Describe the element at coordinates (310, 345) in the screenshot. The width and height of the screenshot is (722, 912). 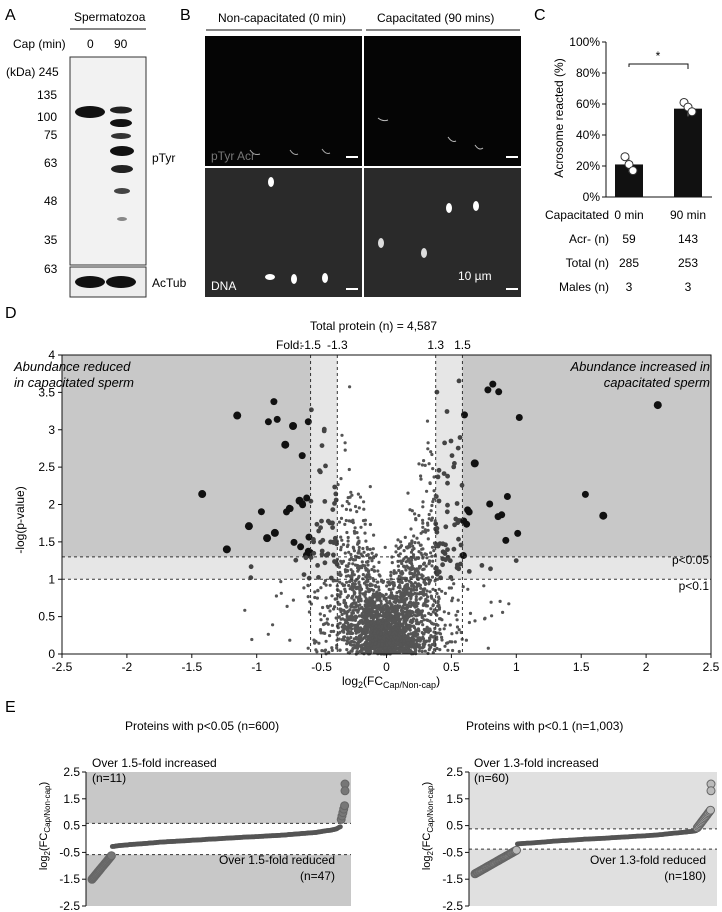
I see `d-fold-value: -1.5` at that location.